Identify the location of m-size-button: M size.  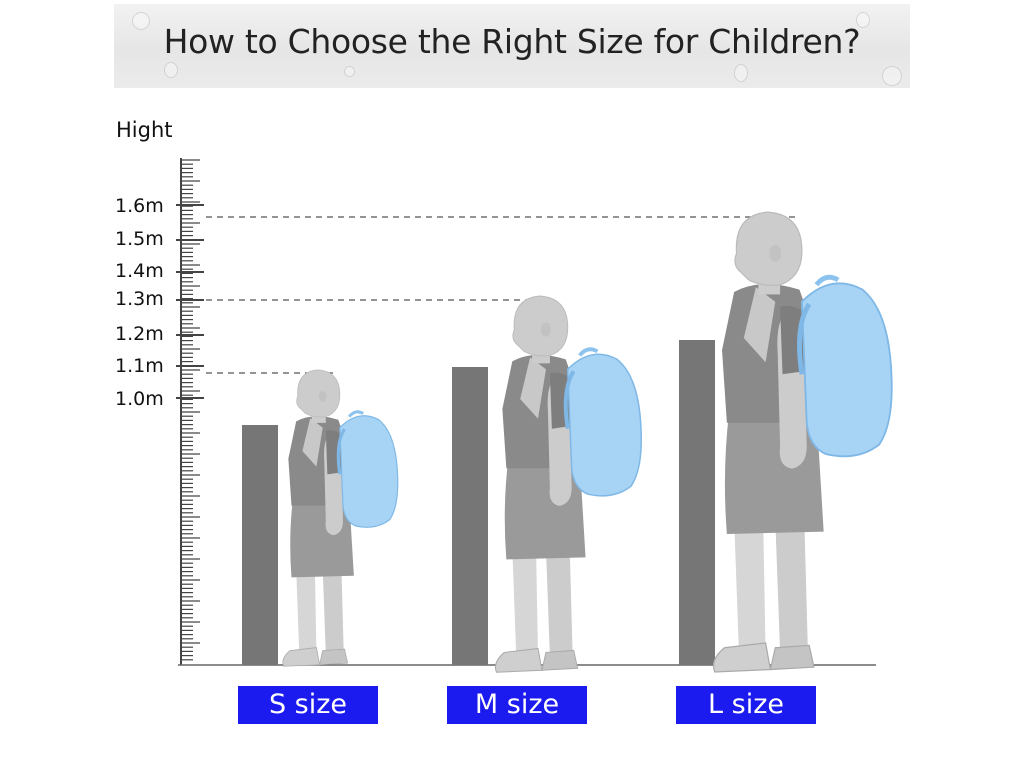
(517, 705).